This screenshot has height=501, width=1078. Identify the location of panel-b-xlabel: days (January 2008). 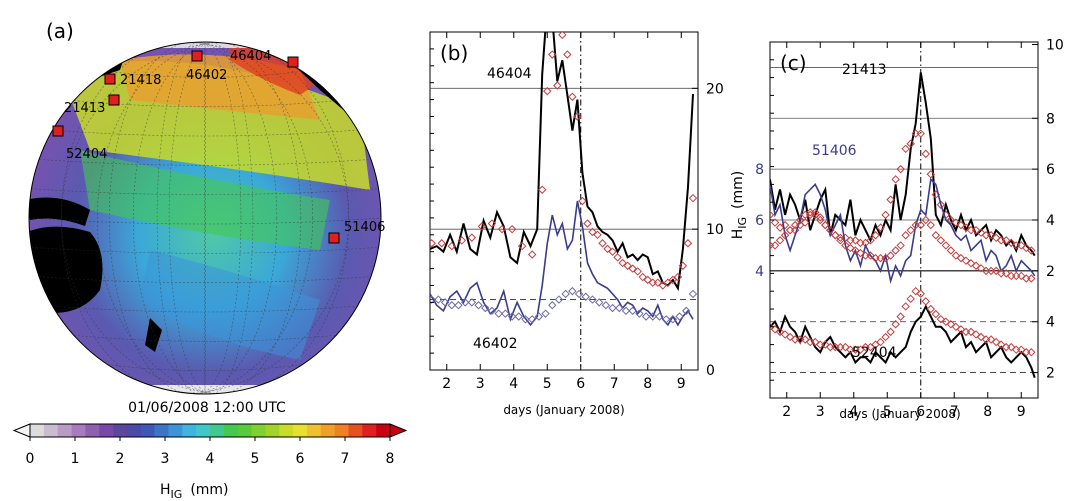
(563, 410).